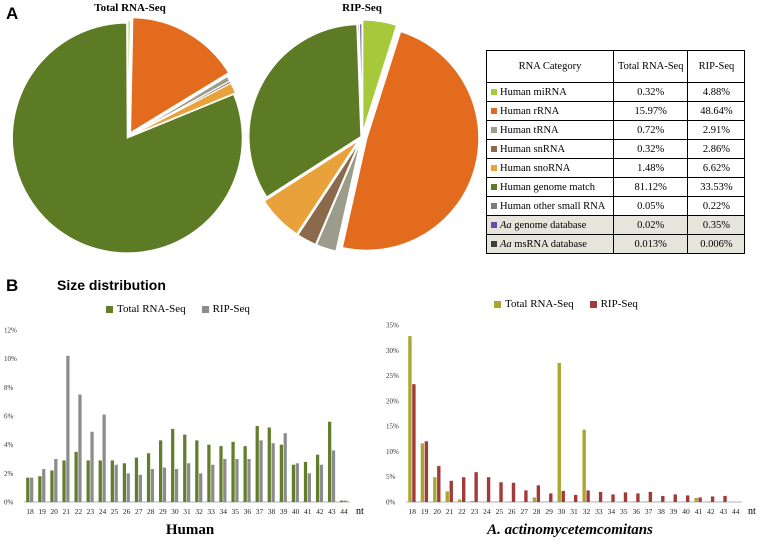  I want to click on x-tick-label: 20, so click(437, 511).